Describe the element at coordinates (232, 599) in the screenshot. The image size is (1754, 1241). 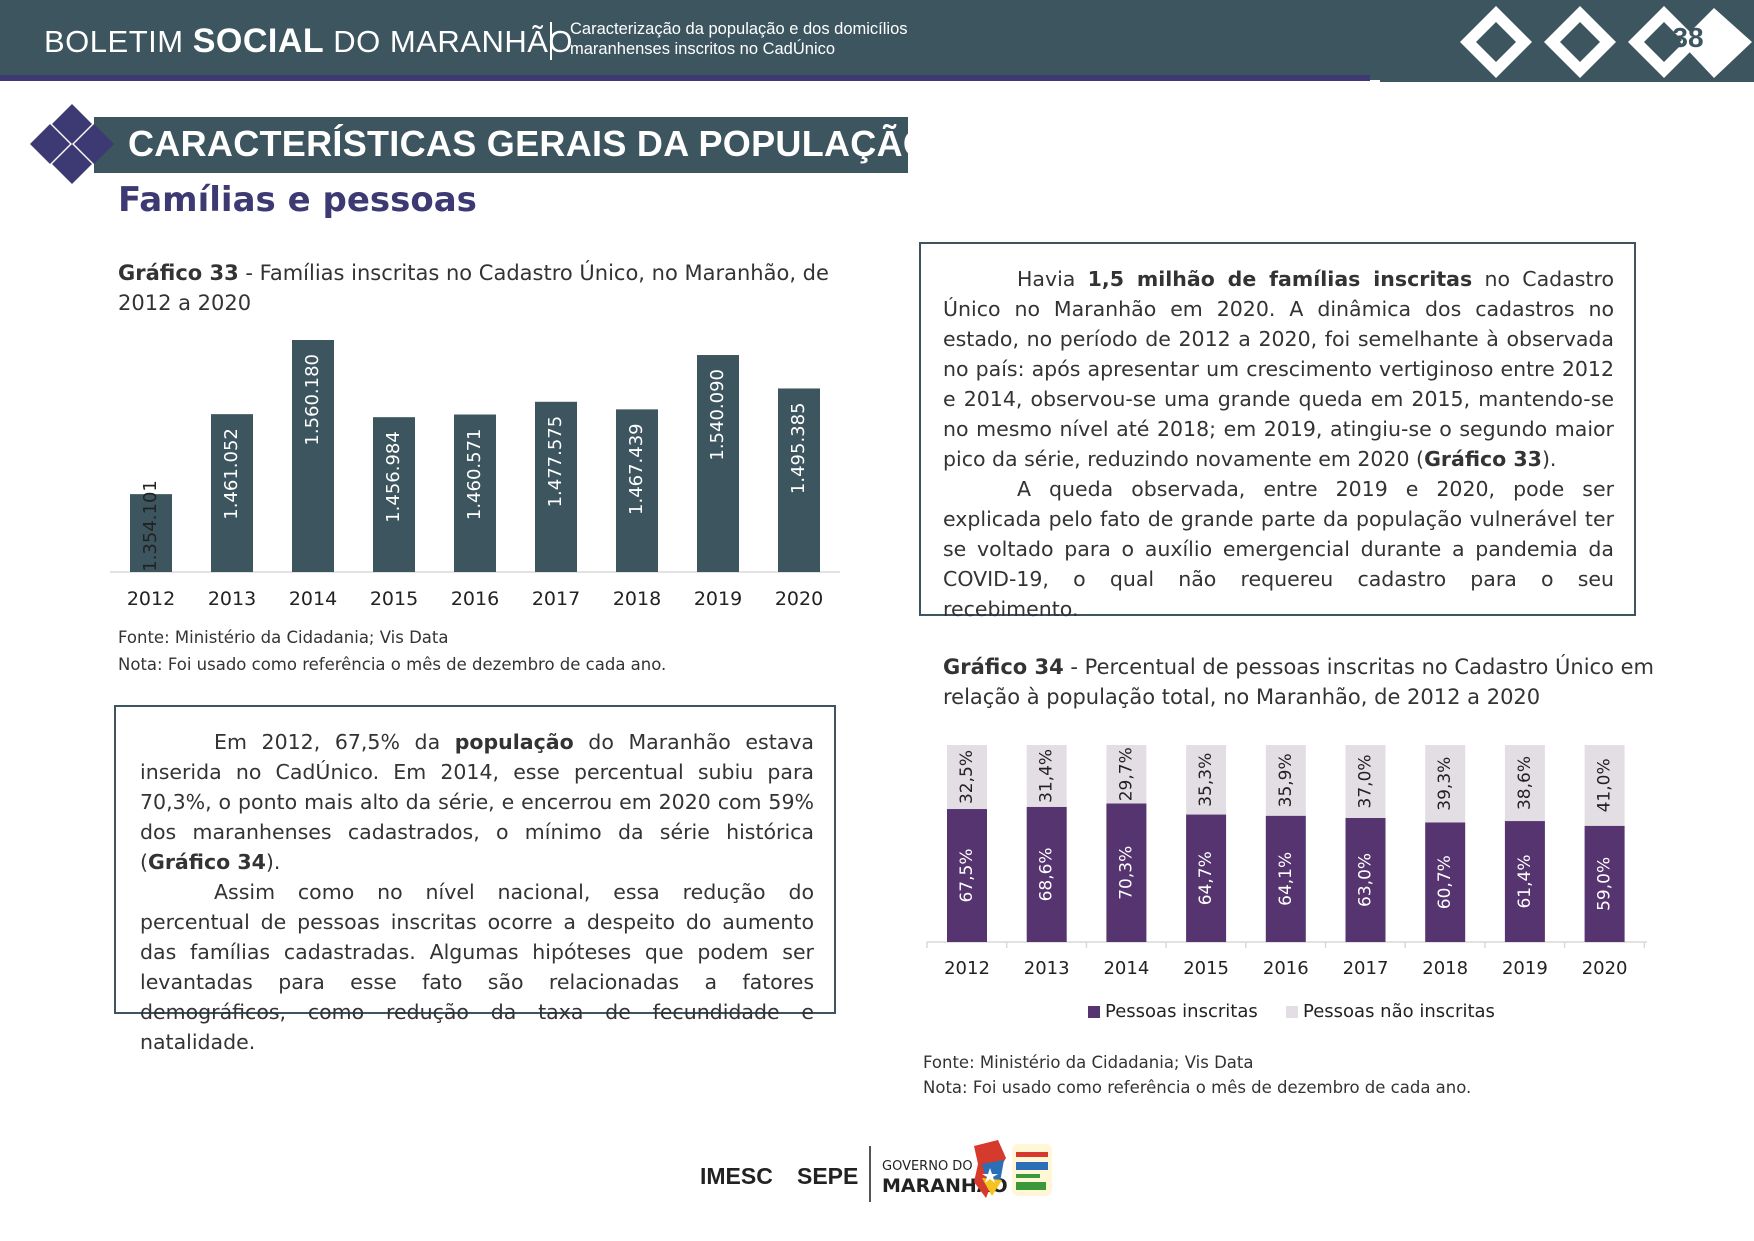
I see `x-tick-label: 2013` at that location.